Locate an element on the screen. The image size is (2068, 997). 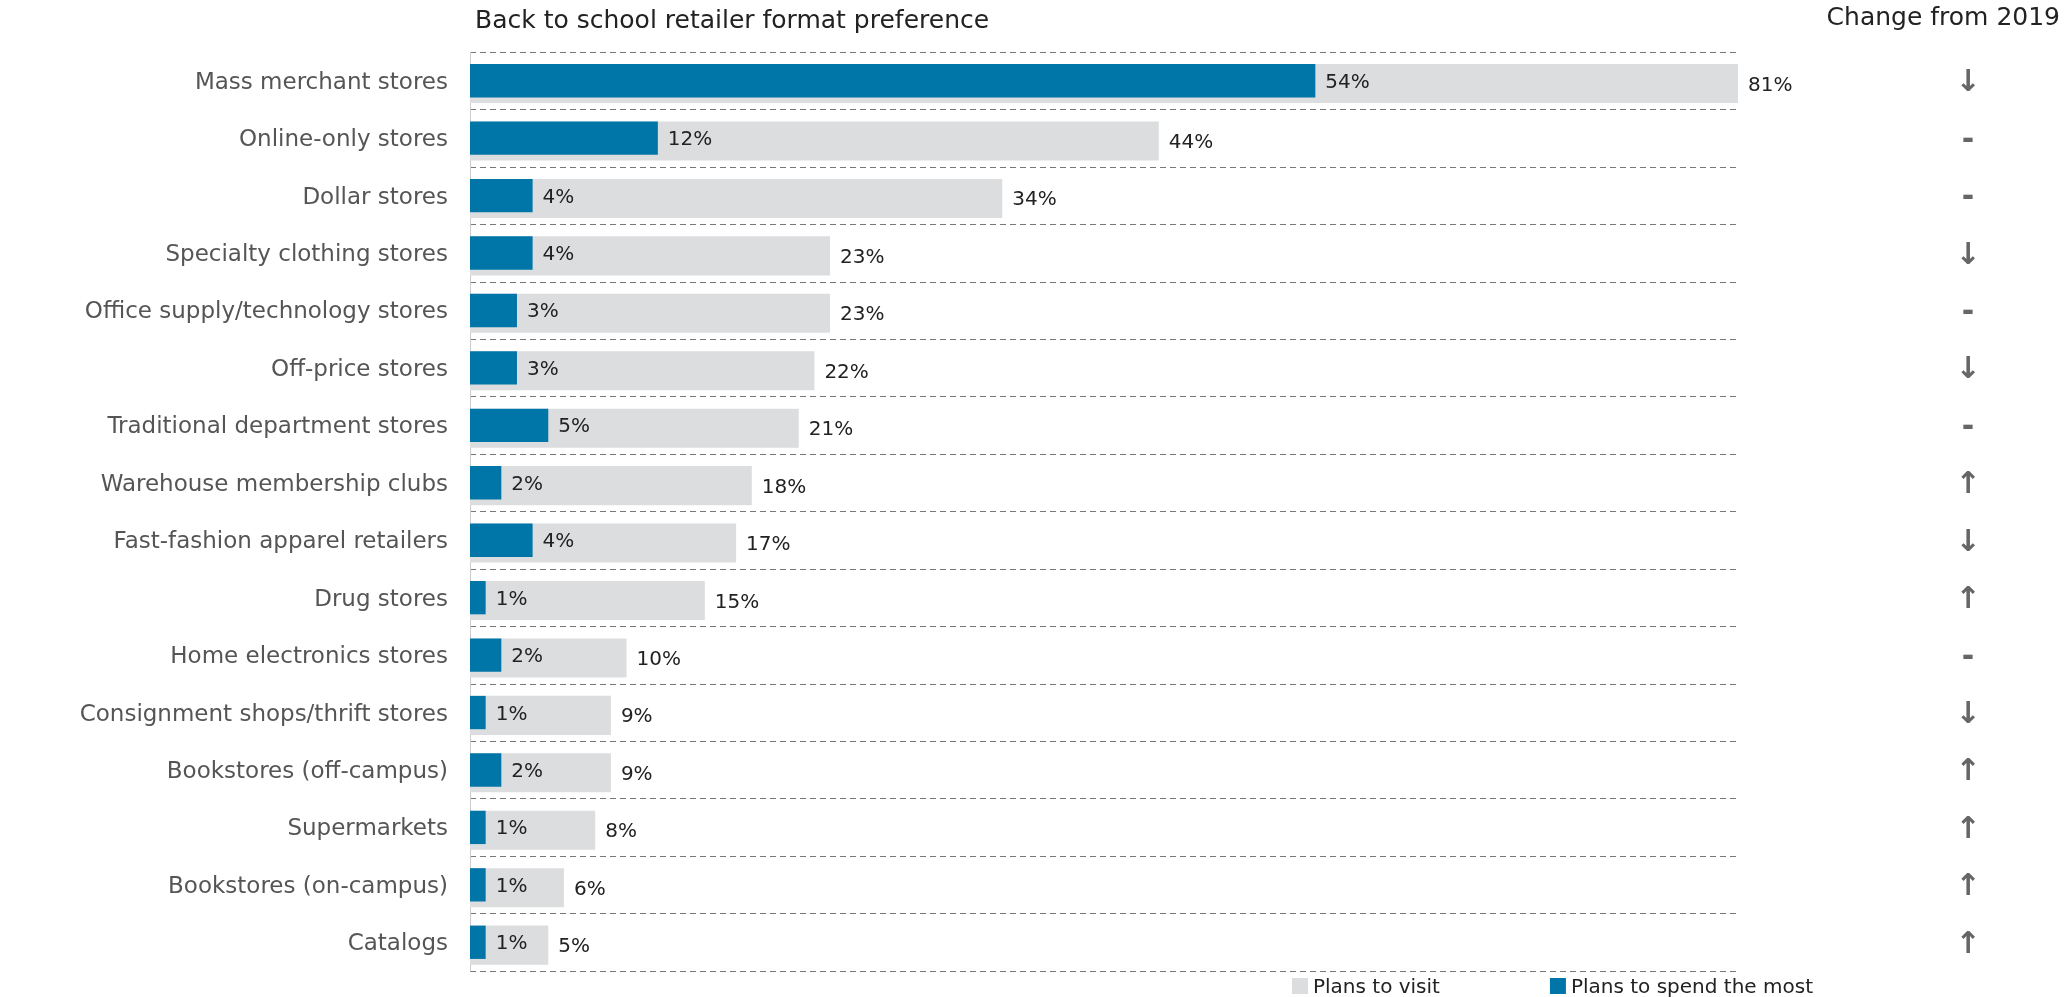
data-label: 8% is located at coordinates (621, 830).